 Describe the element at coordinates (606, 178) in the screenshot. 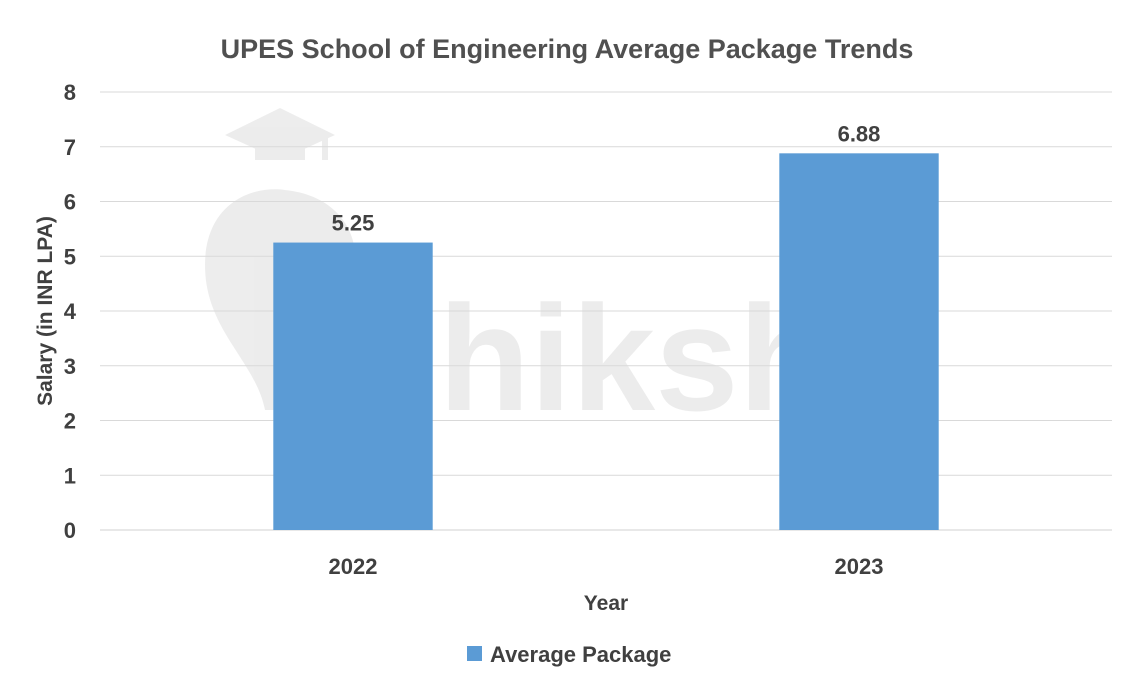

I see `data-labels: 5.25 6.88` at that location.